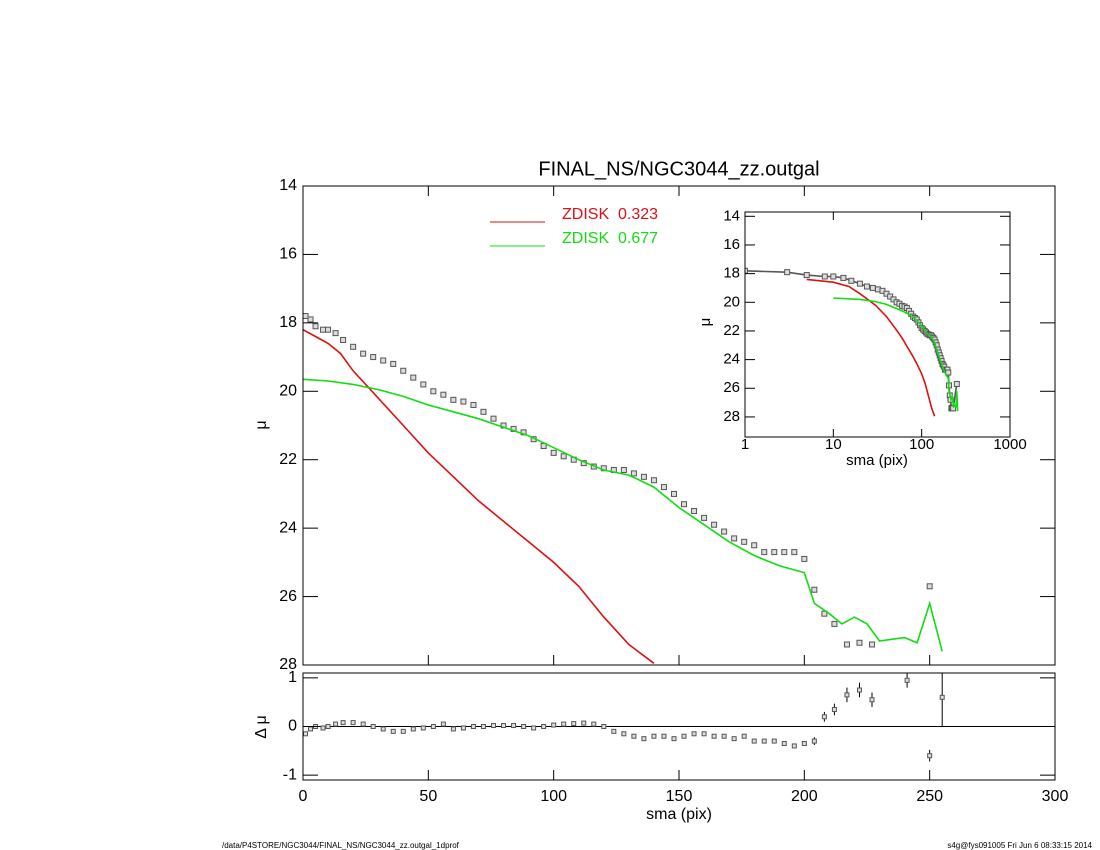 The image size is (1100, 850). What do you see at coordinates (705, 322) in the screenshot?
I see `inset-y-axis-label: μ` at bounding box center [705, 322].